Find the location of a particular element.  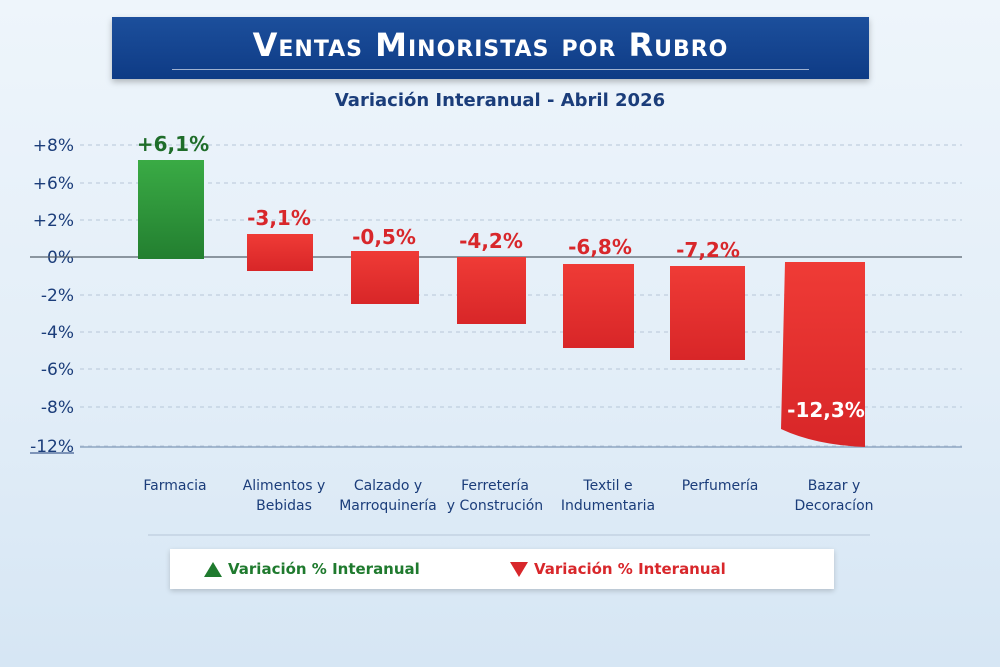

triangle-up-icon is located at coordinates (213, 569).